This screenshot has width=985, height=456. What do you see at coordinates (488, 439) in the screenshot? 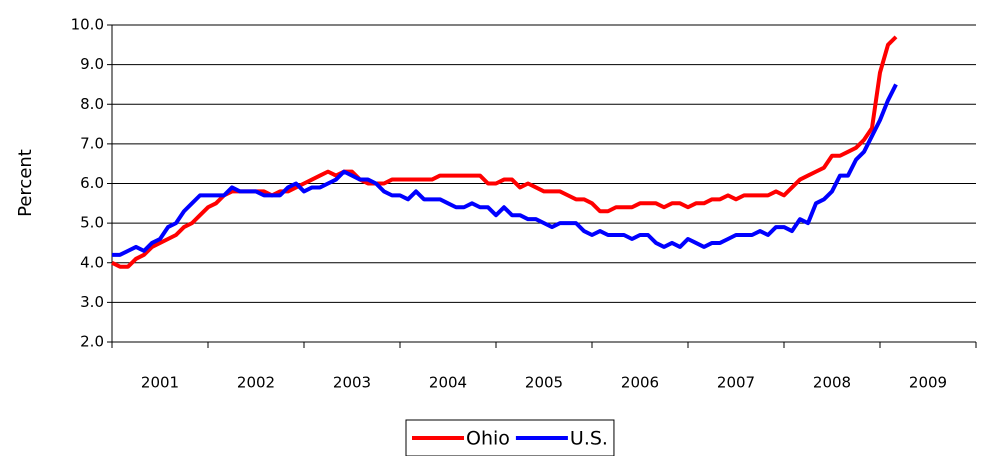
I see `legend-label: Ohio` at bounding box center [488, 439].